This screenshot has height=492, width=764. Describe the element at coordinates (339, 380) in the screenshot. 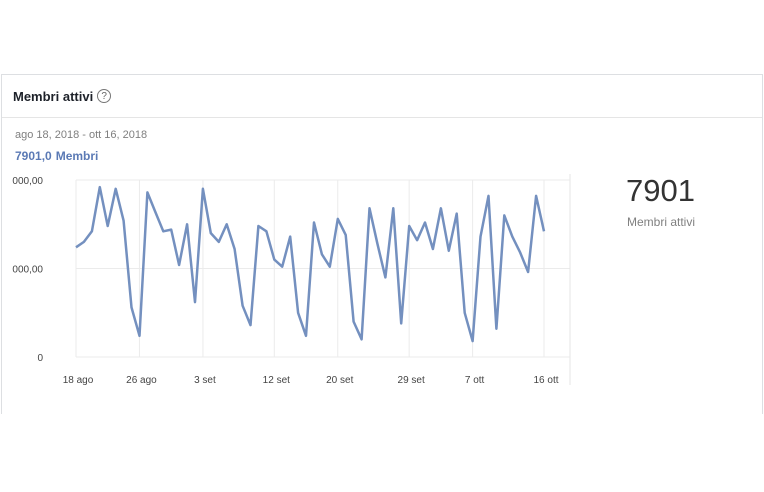

I see `x-tick-label: 20 set` at that location.